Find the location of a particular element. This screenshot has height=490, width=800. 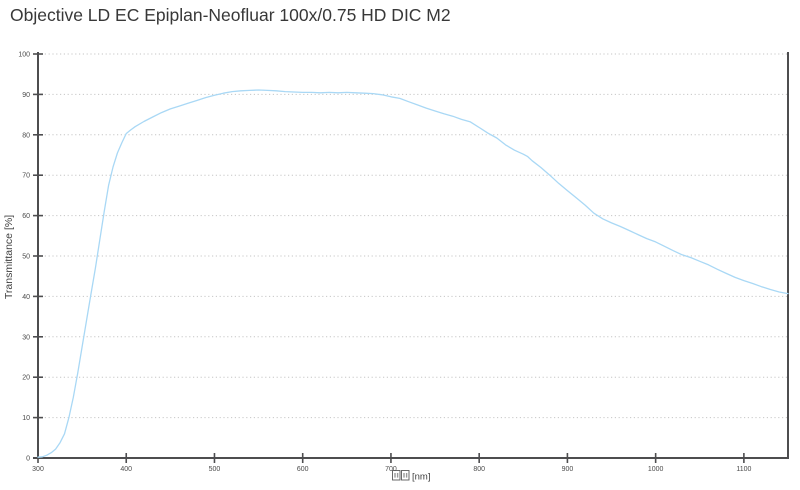

y-tick-label: 60 is located at coordinates (26, 216).